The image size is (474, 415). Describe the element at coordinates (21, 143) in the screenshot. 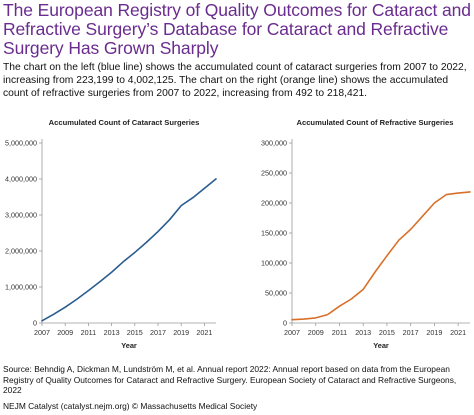

I see `y-tick-label: 5,000,000` at that location.